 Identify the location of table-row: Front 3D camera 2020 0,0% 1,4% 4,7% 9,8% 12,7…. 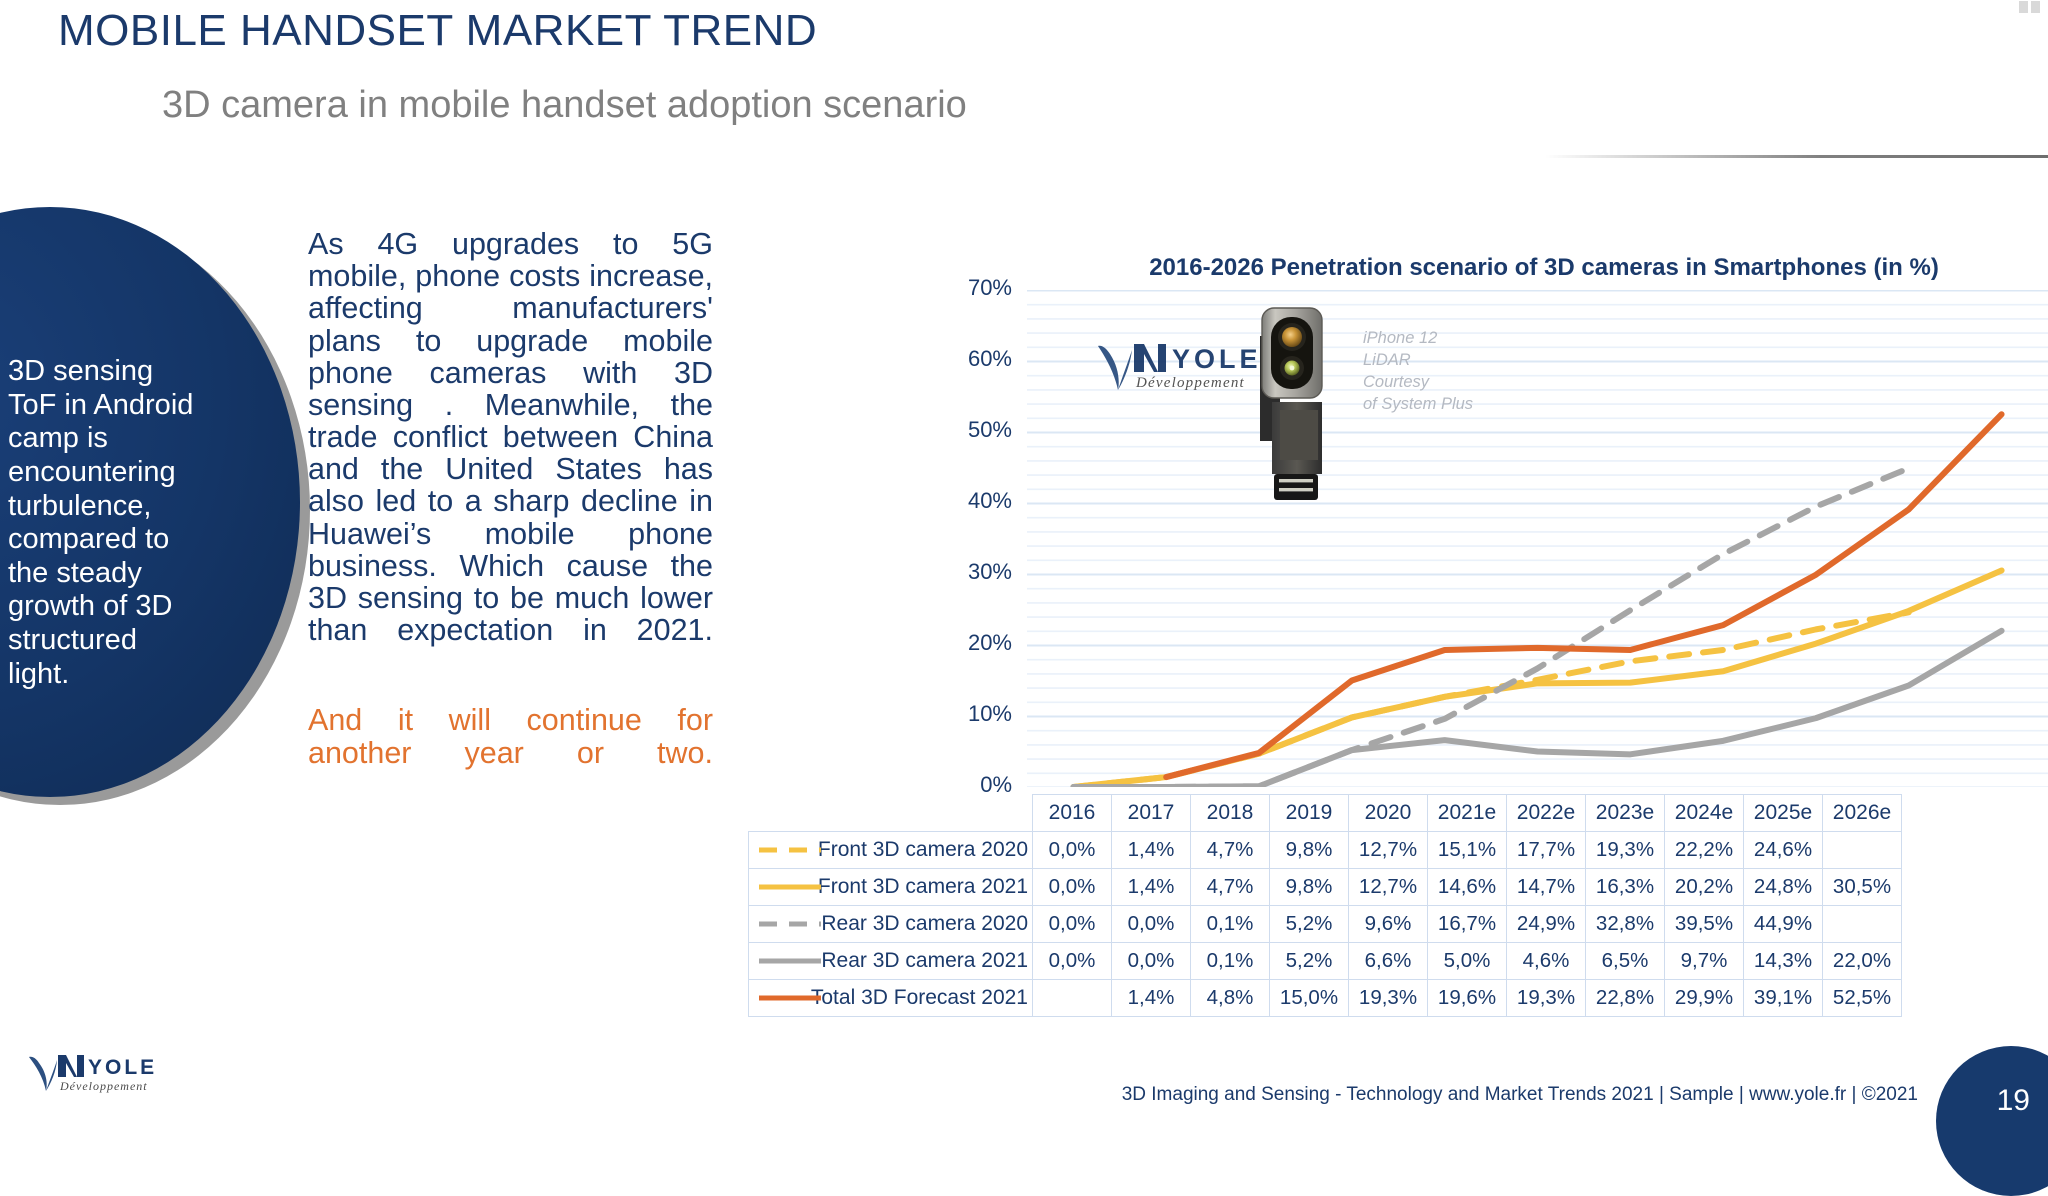
(1325, 850).